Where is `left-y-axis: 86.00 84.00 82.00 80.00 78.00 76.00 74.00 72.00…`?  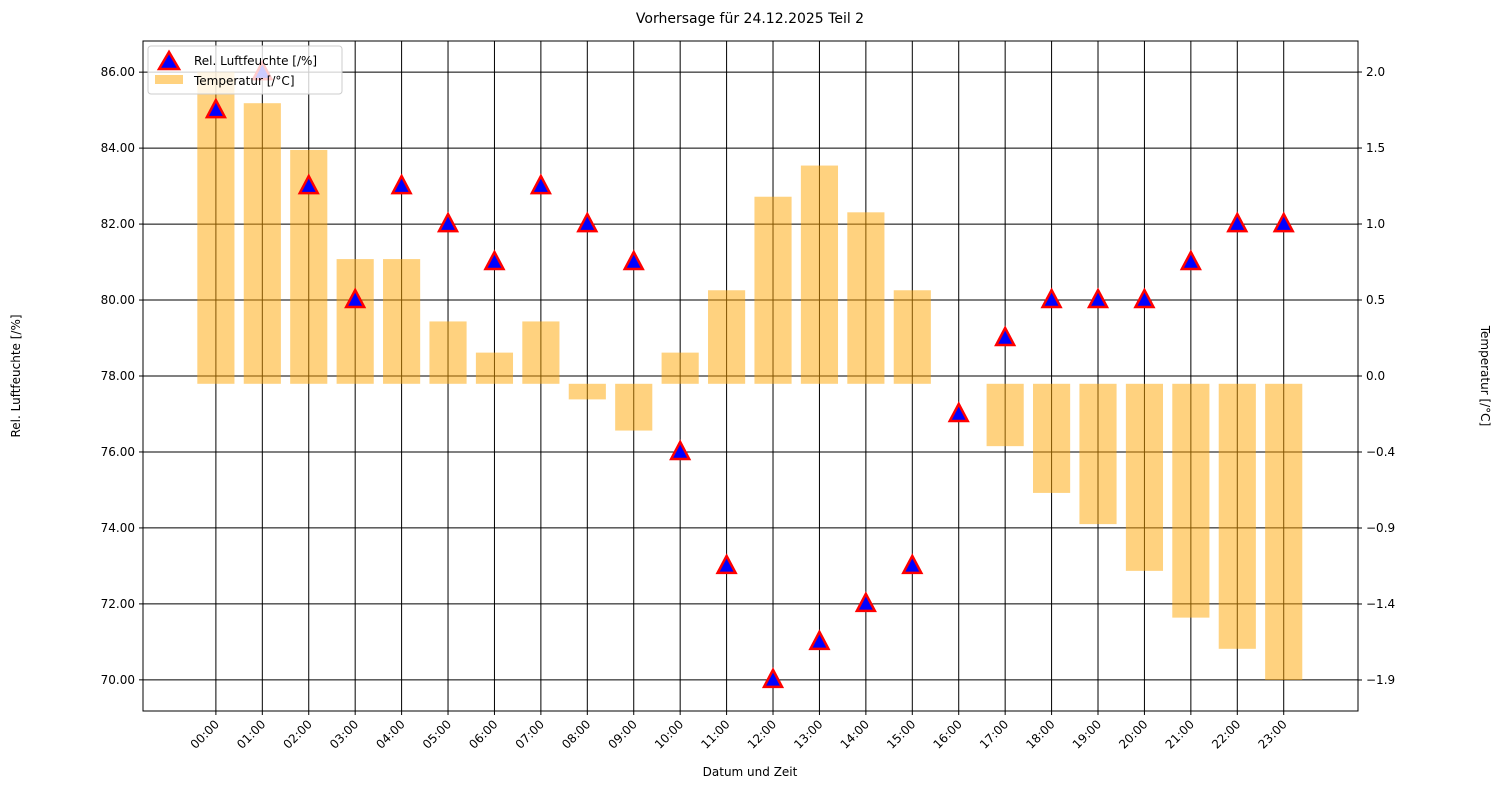 left-y-axis: 86.00 84.00 82.00 80.00 78.00 76.00 74.00 72.00… is located at coordinates (122, 376).